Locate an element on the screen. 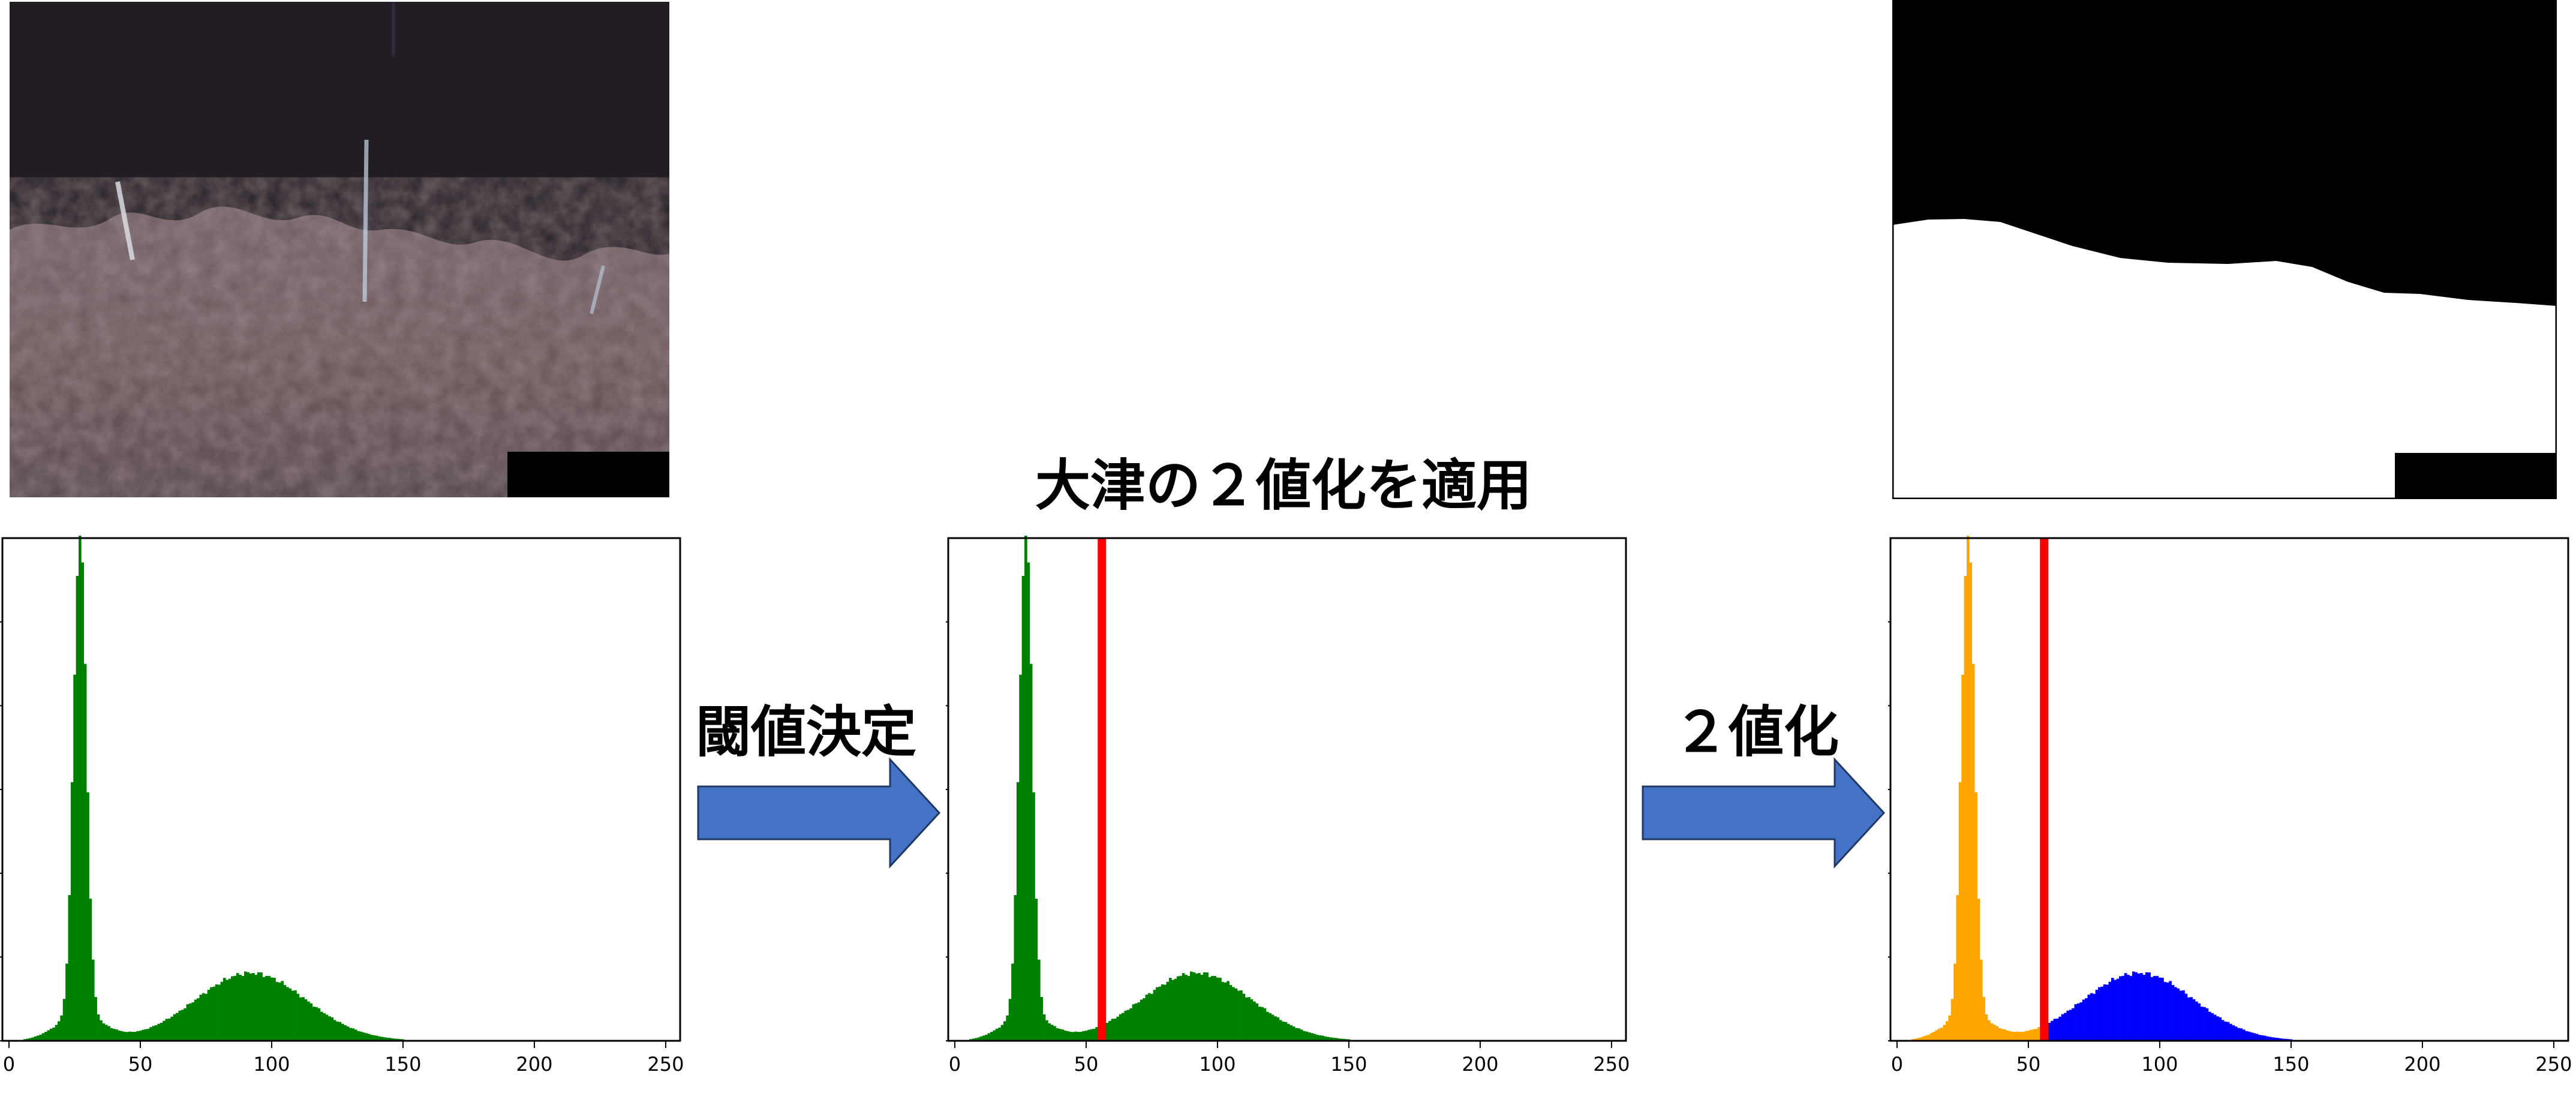 Image resolution: width=2576 pixels, height=1114 pixels. binarized-mask-svg is located at coordinates (2225, 249).